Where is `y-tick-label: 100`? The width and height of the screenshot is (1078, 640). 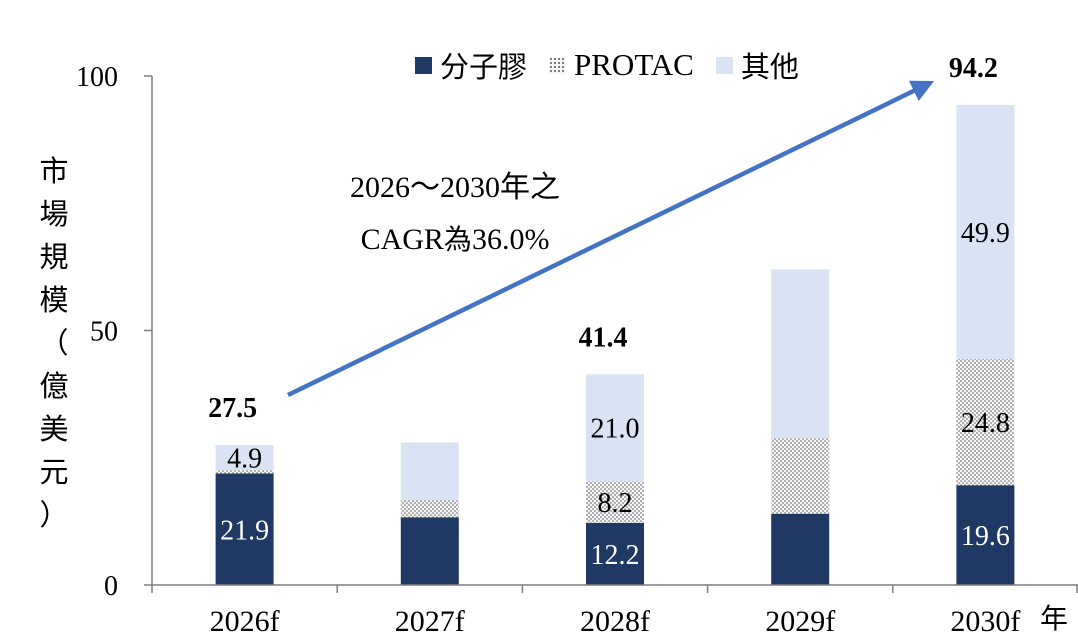
y-tick-label: 100 is located at coordinates (97, 77).